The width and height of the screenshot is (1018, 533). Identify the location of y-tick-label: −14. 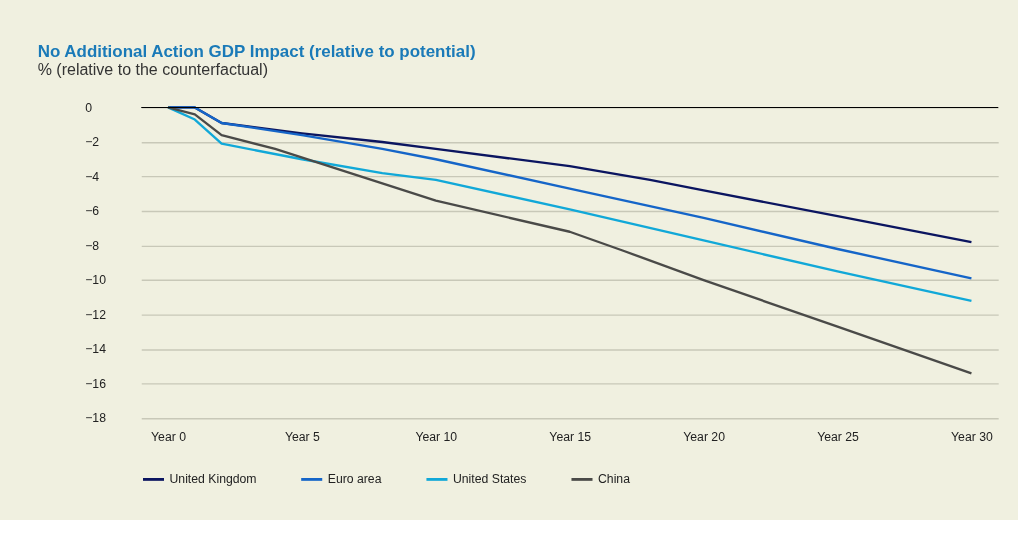
(96, 349).